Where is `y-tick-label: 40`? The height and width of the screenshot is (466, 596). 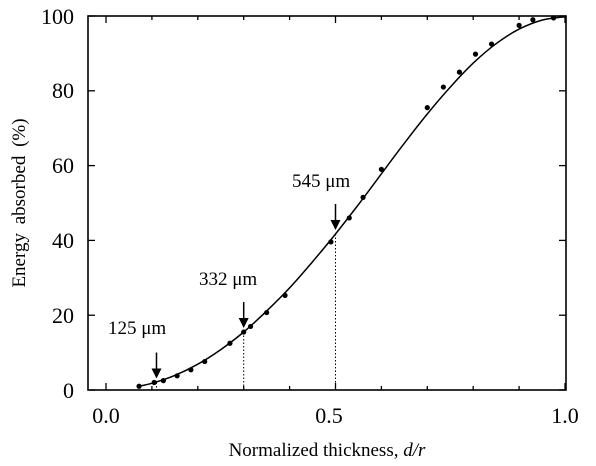 y-tick-label: 40 is located at coordinates (63, 240).